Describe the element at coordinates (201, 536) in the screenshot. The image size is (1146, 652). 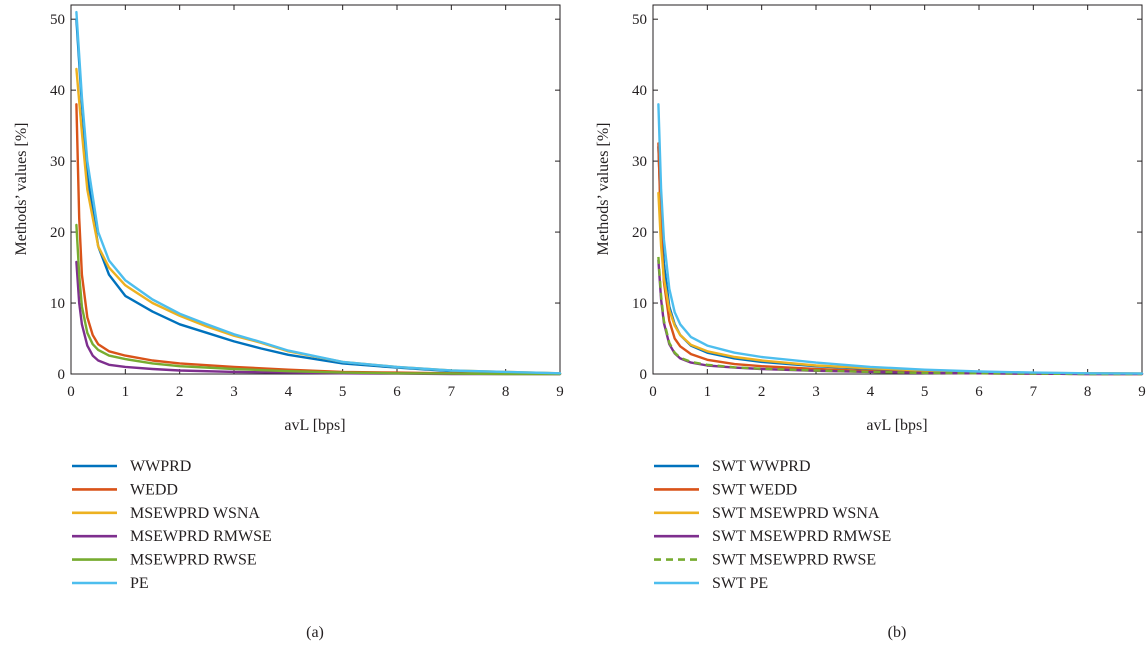
I see `legend-label: MSEWPRD RMWSE` at that location.